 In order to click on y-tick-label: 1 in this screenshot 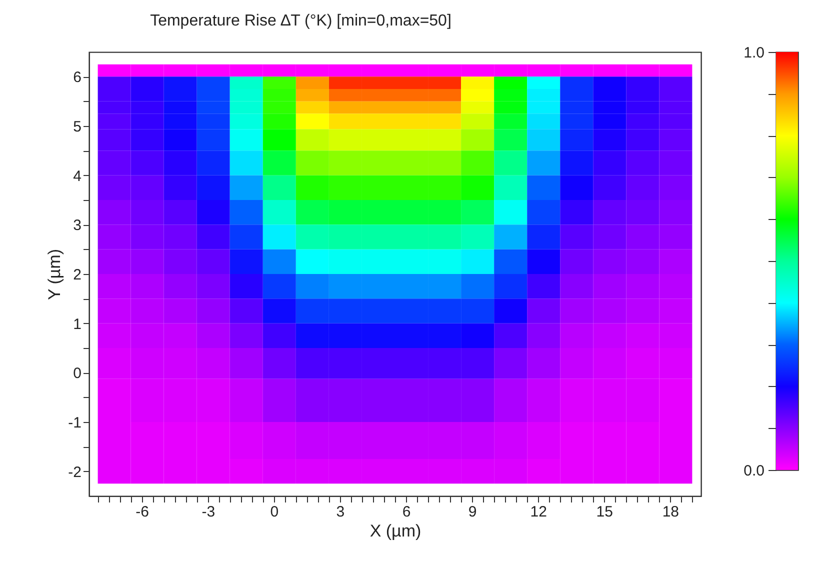, I will do `click(77, 324)`.